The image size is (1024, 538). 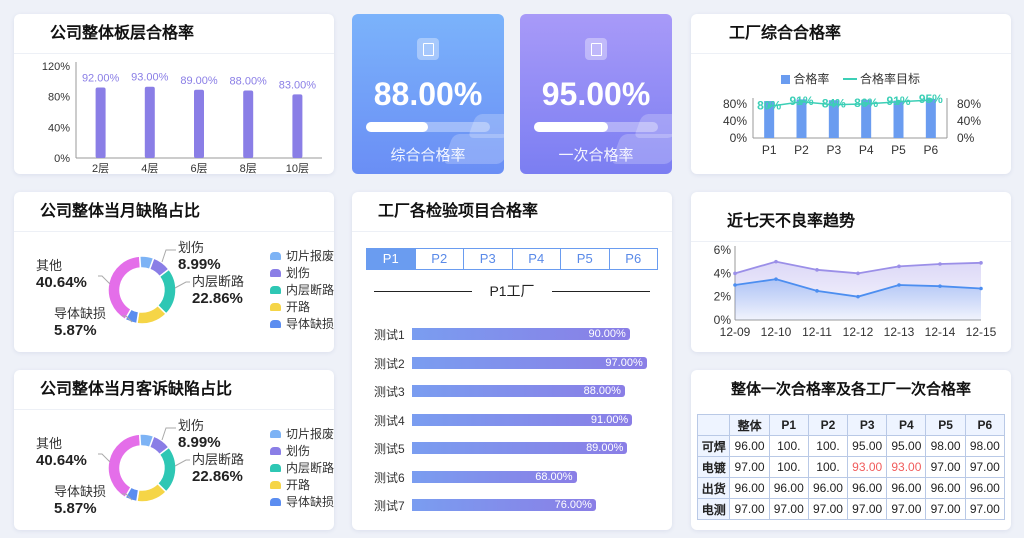 What do you see at coordinates (440, 259) in the screenshot?
I see `tab-p2: P2` at bounding box center [440, 259].